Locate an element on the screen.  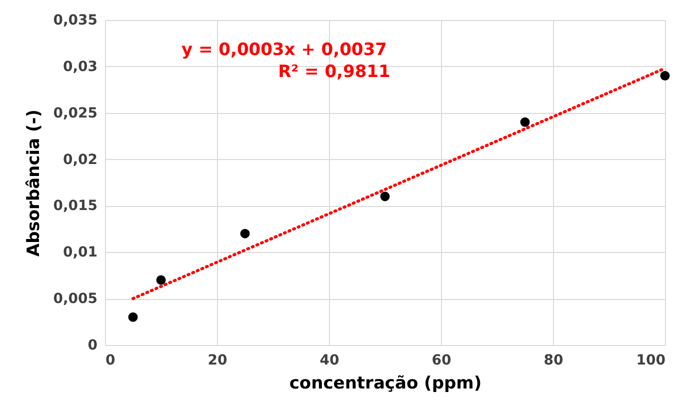
y-tick-label: 0 is located at coordinates (93, 346).